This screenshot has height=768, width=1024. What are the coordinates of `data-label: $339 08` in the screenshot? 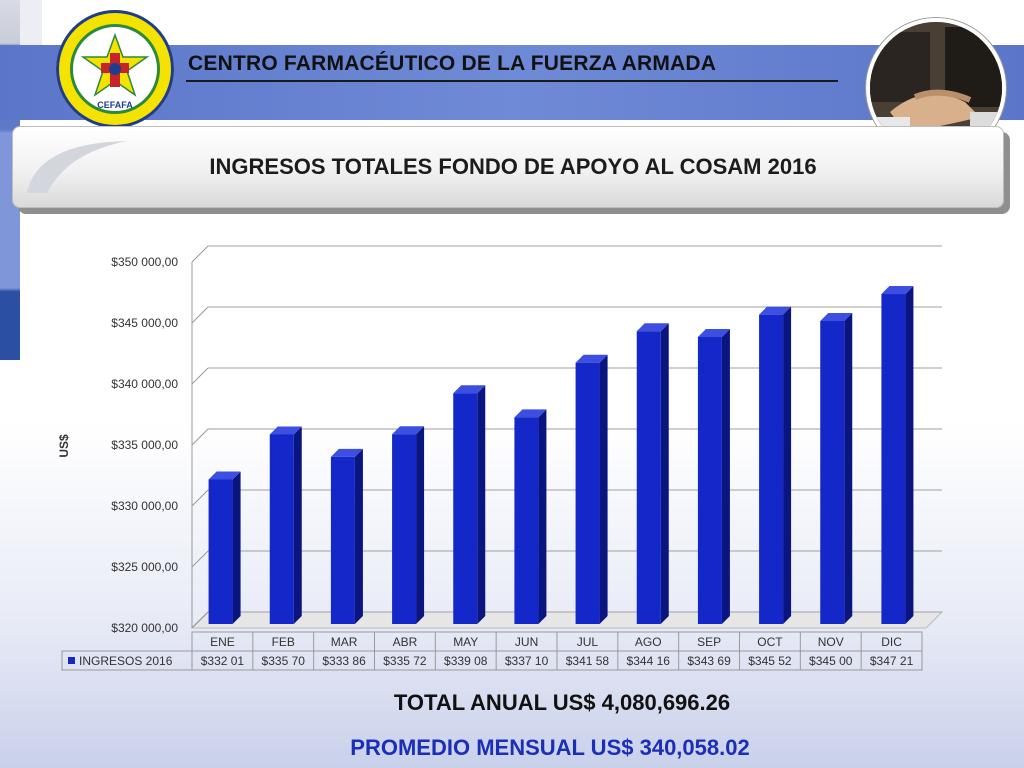 It's located at (466, 661).